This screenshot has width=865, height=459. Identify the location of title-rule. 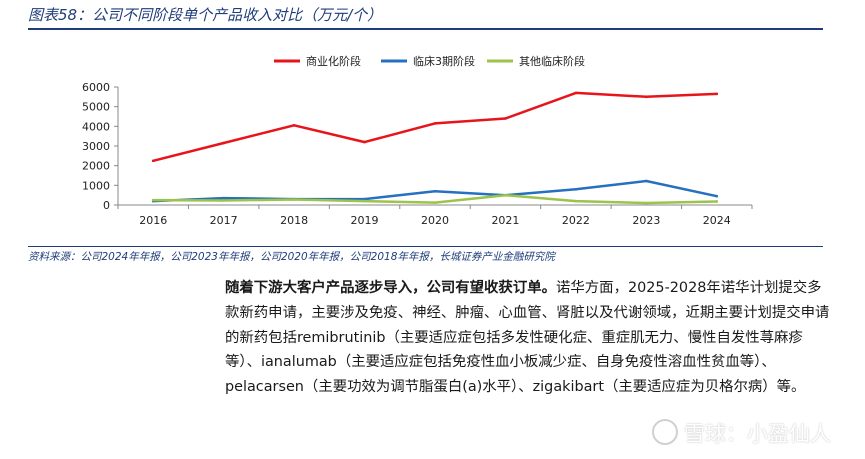
(425, 29).